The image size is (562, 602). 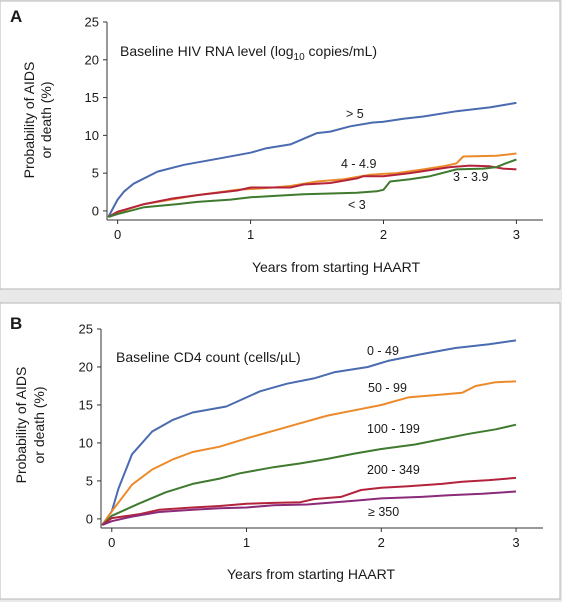 What do you see at coordinates (383, 512) in the screenshot?
I see `panel-b-series-label-ge350: ≥ 350` at bounding box center [383, 512].